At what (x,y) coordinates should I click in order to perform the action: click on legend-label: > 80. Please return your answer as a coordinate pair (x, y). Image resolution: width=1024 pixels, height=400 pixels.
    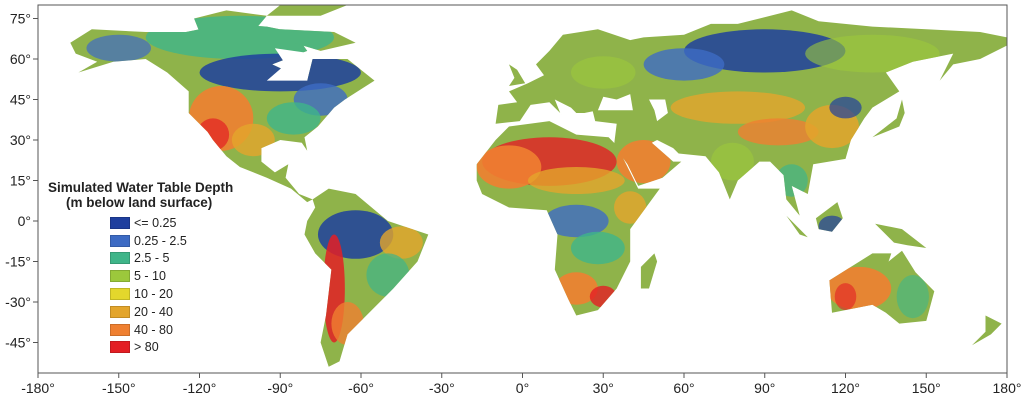
    Looking at the image, I should click on (146, 347).